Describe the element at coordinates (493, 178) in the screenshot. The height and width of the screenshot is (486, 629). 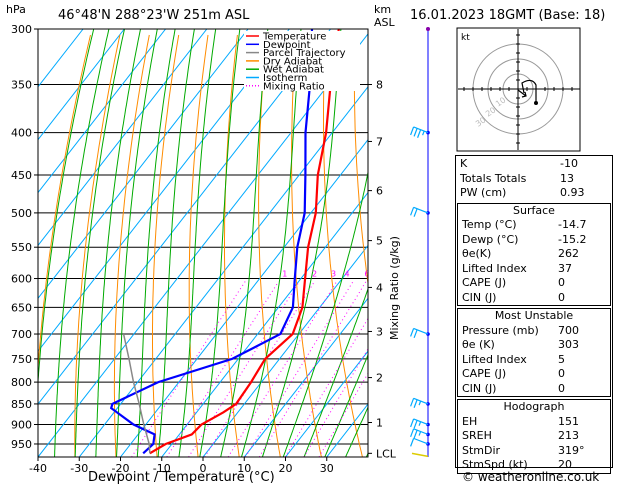
I see `index-label: Totals Totals` at that location.